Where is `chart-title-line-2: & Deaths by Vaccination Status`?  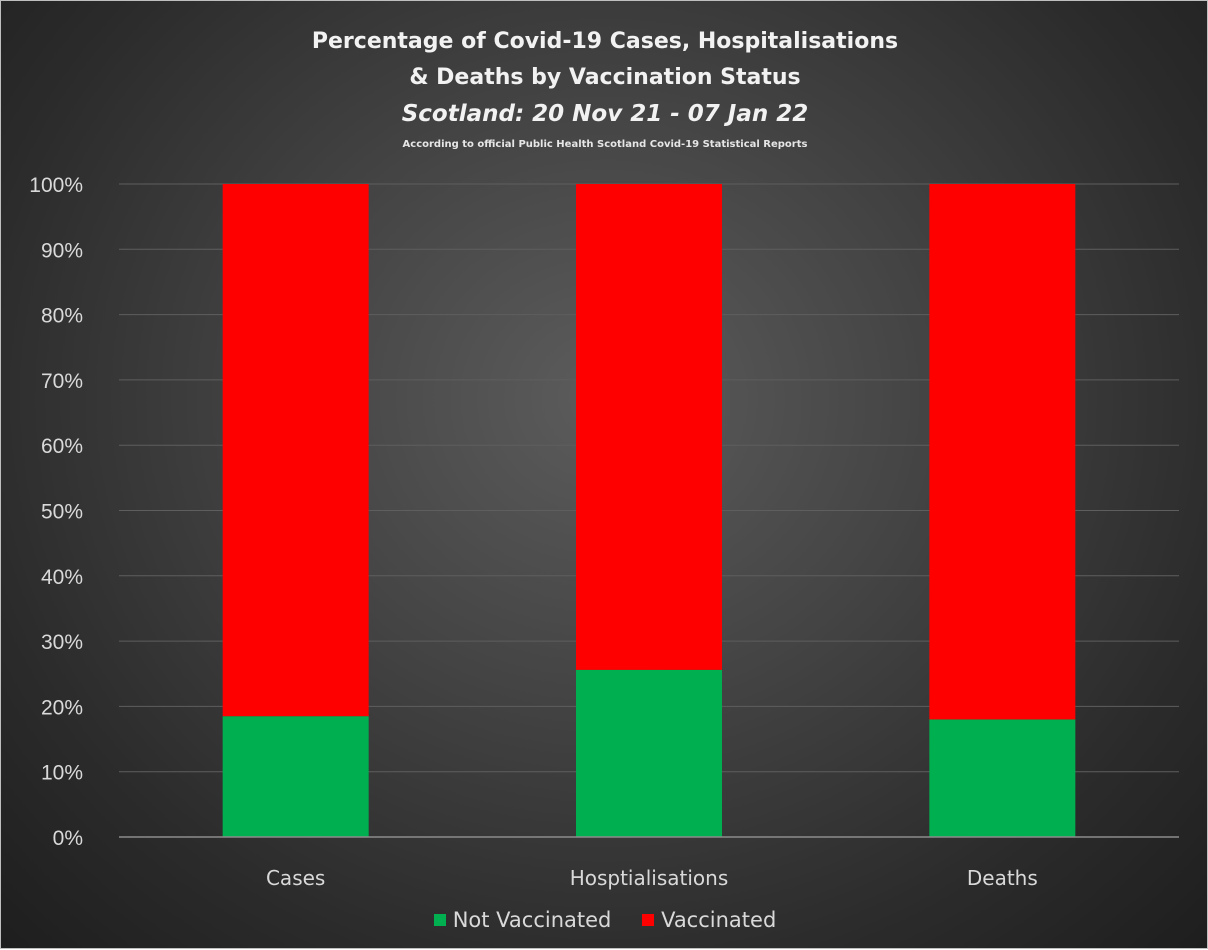
chart-title-line-2: & Deaths by Vaccination Status is located at coordinates (605, 77).